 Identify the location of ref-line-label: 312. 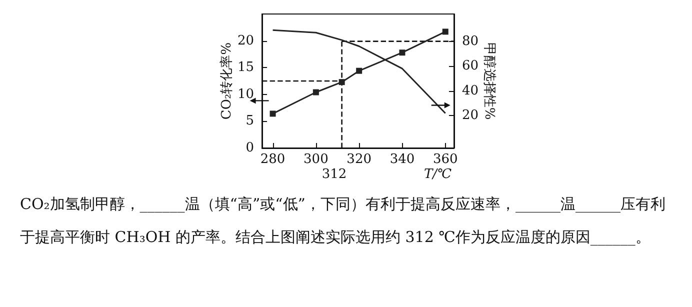
(334, 174).